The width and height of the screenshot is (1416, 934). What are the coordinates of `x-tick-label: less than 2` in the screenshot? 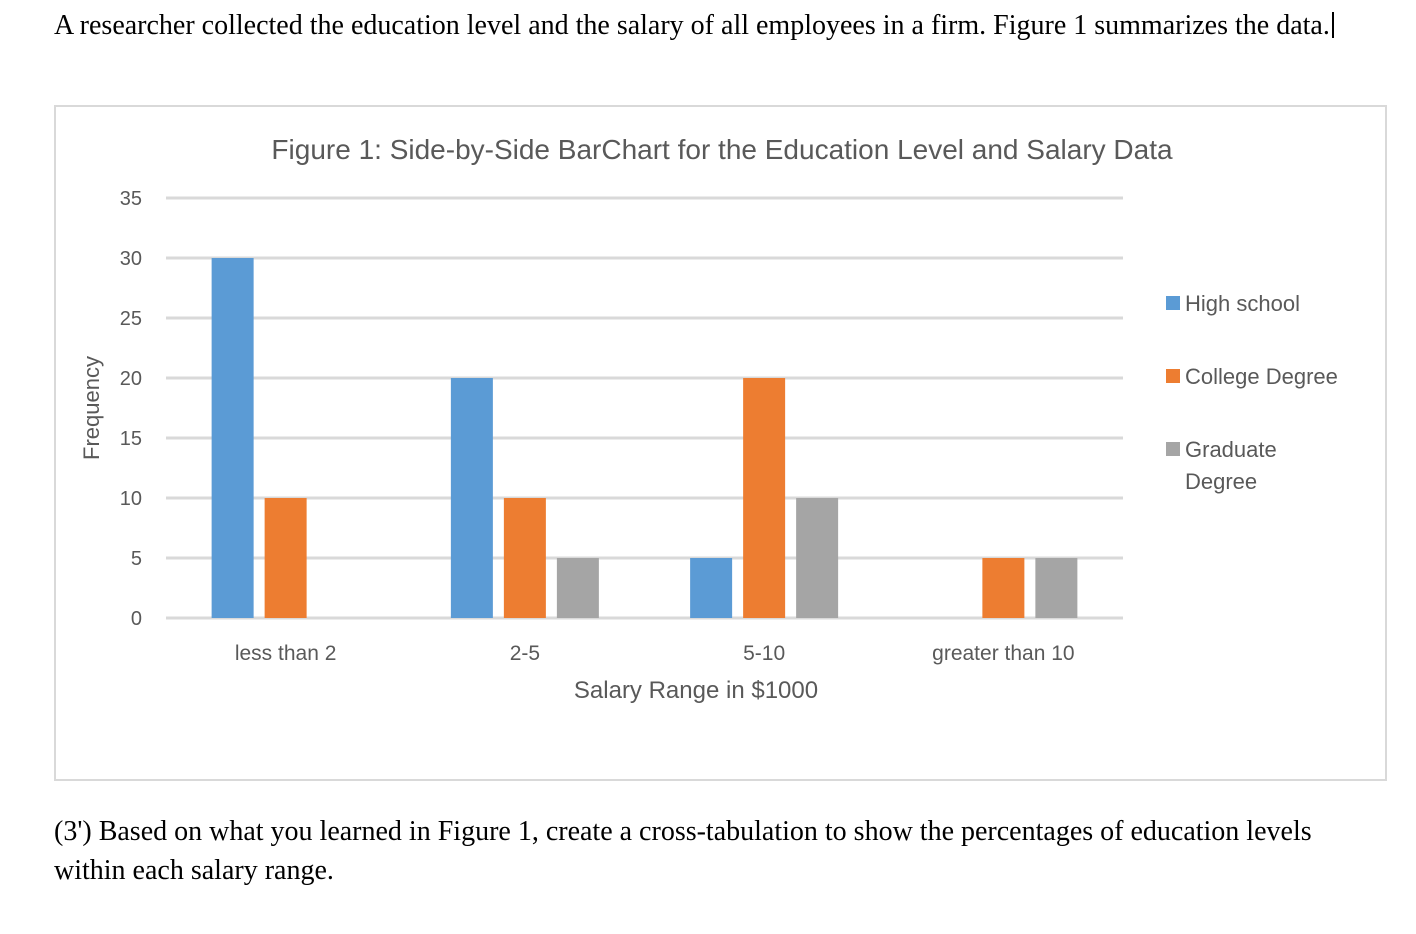 It's located at (286, 653).